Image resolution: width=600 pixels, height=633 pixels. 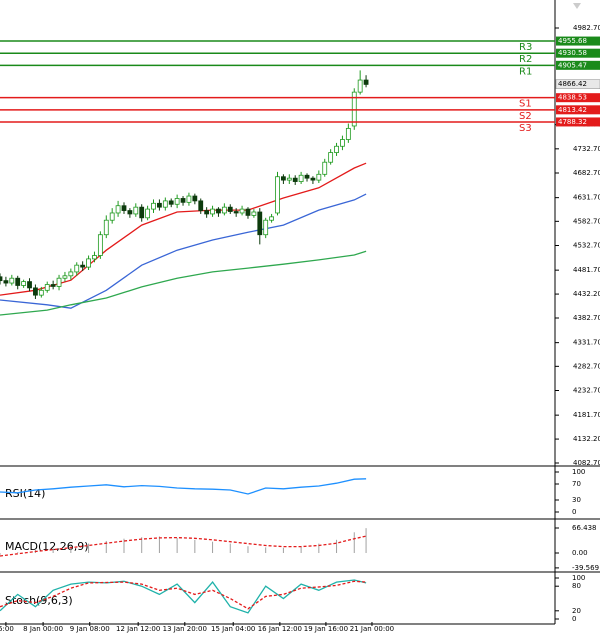 What do you see at coordinates (586, 415) in the screenshot?
I see `y-tick-label: 4181.70` at bounding box center [586, 415].